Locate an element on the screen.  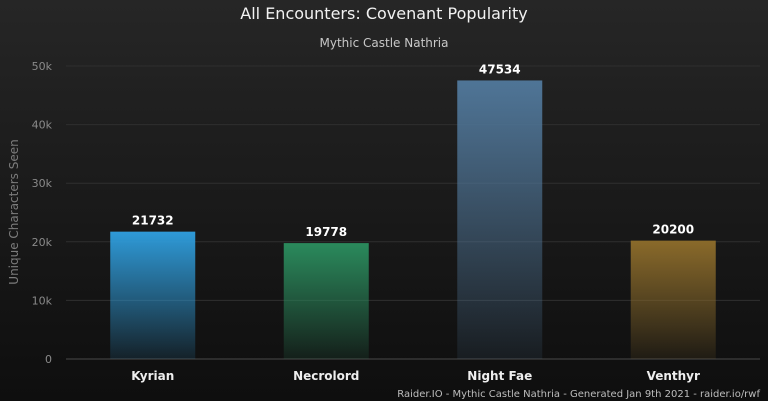
data-label: 21732 is located at coordinates (153, 221).